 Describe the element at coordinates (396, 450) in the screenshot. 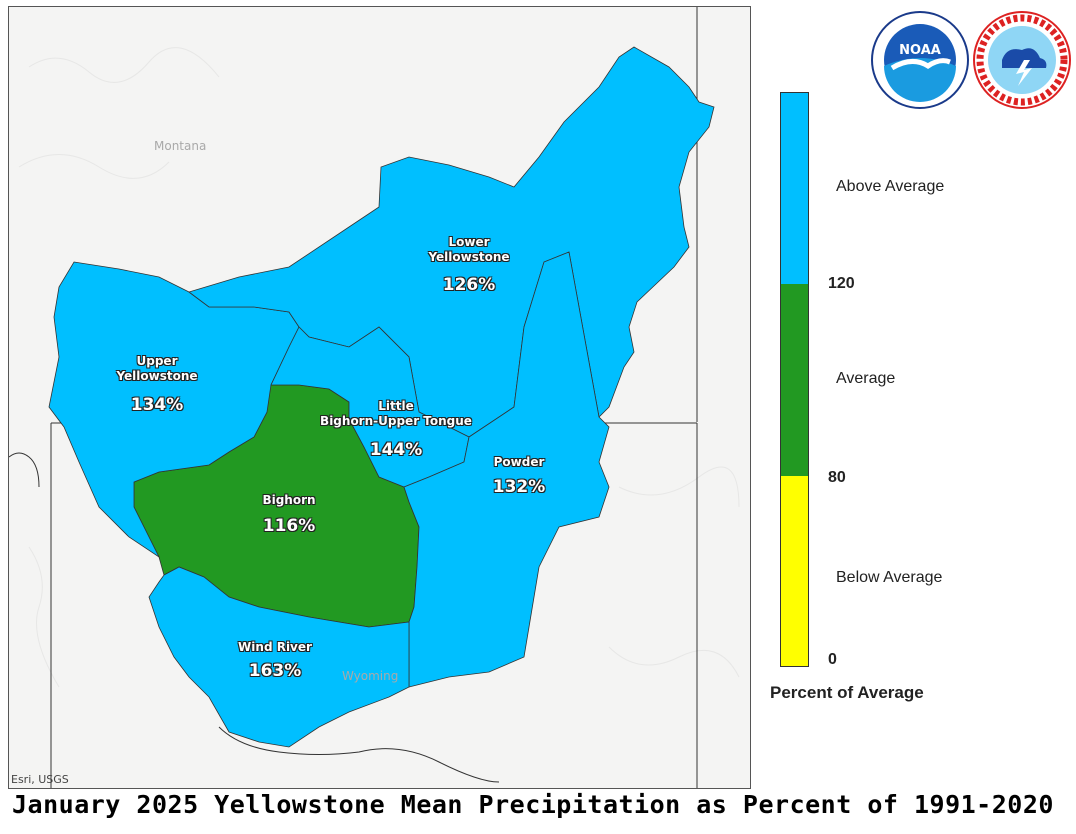

I see `basin-percent-little-bighorn-upper-tongue: 144%` at that location.